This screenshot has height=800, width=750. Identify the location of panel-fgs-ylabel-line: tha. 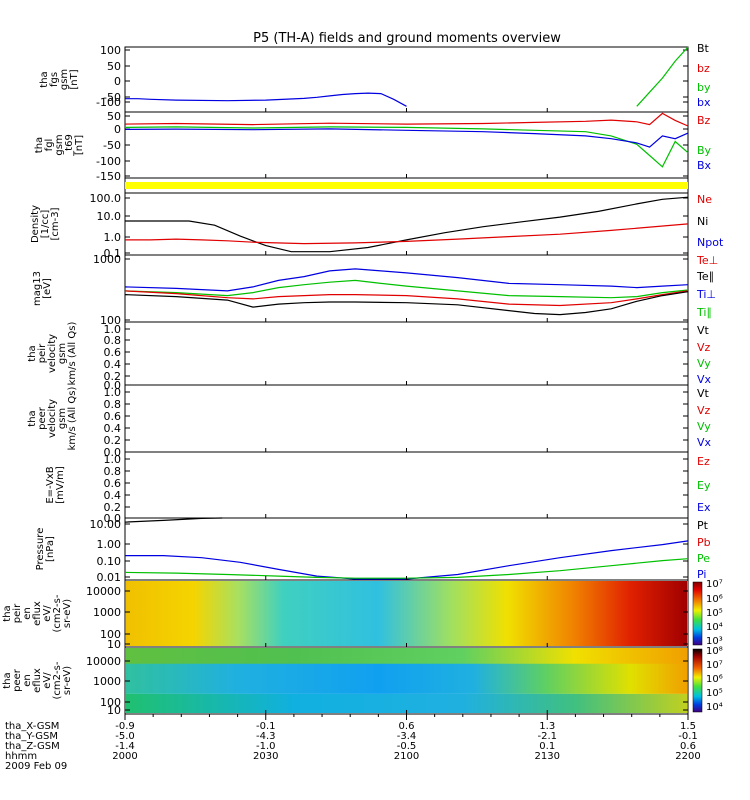
(44, 79).